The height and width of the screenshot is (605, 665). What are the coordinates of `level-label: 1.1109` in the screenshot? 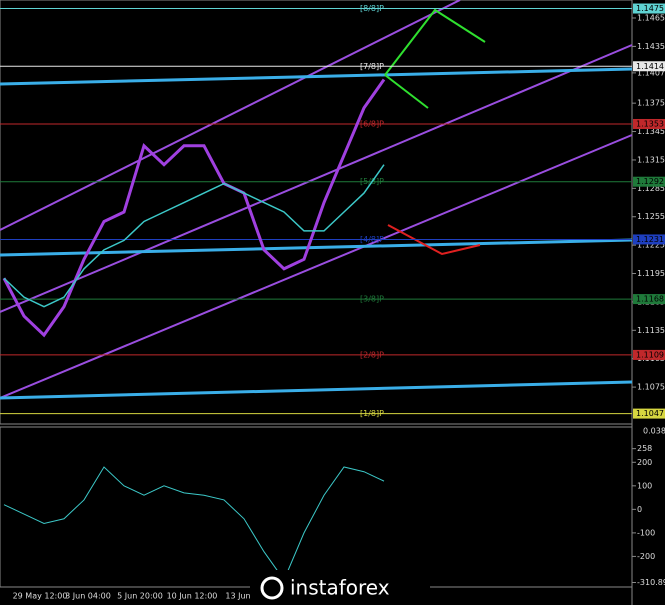 It's located at (650, 354).